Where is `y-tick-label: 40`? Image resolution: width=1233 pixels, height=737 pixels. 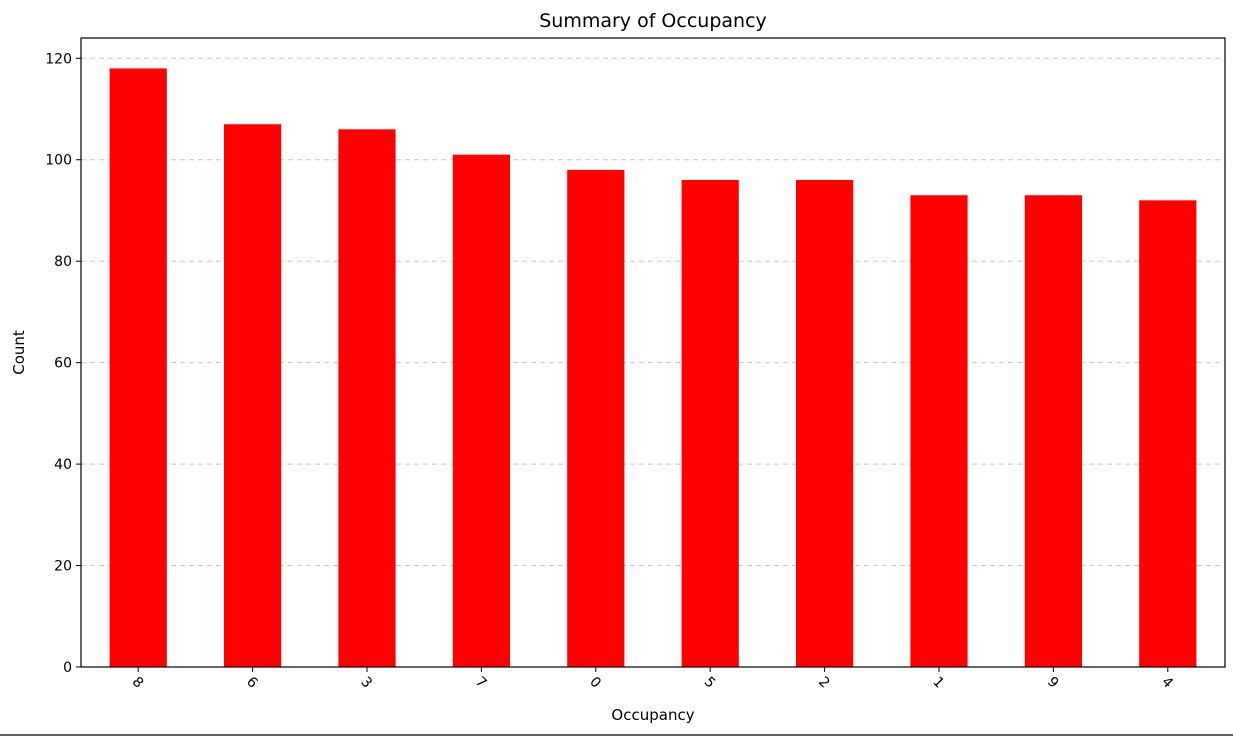
y-tick-label: 40 is located at coordinates (63, 465).